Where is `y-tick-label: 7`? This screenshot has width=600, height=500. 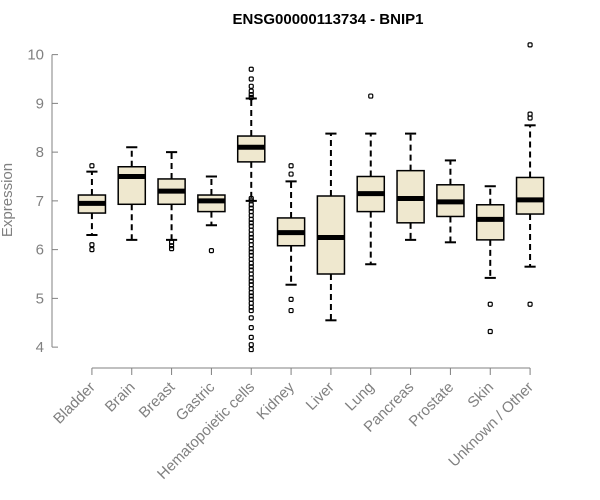
y-tick-label: 7 is located at coordinates (40, 201).